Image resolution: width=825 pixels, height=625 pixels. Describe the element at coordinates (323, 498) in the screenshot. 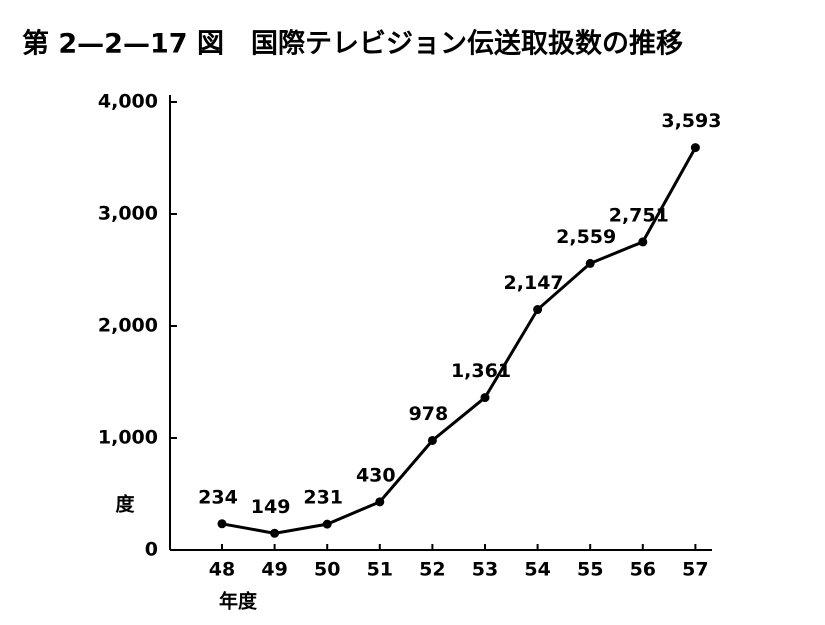

I see `value-label: 231` at that location.